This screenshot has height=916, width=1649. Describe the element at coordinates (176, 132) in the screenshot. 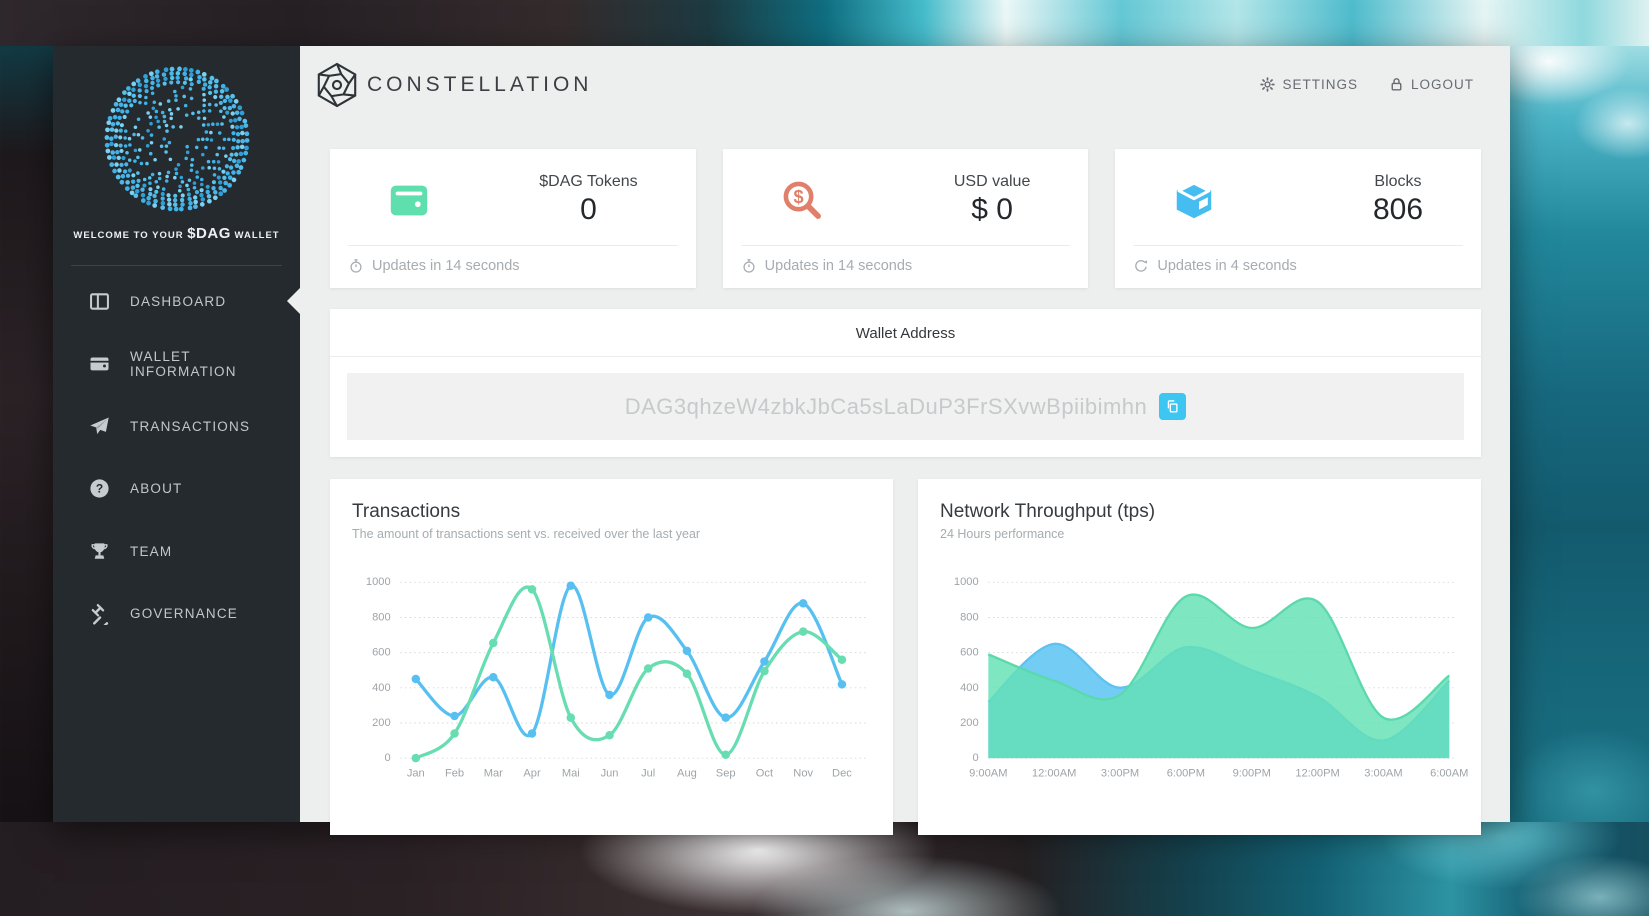

I see `dag-dot-sphere-logo` at that location.